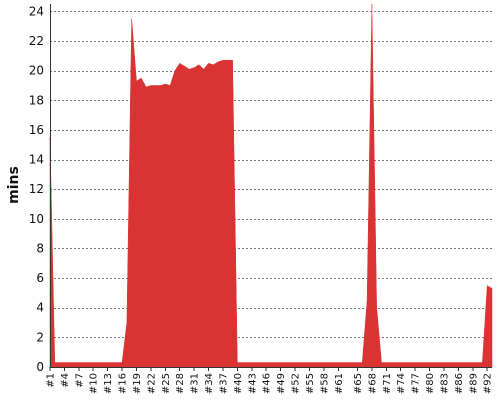  What do you see at coordinates (324, 383) in the screenshot?
I see `x-tick-label: #58` at bounding box center [324, 383].